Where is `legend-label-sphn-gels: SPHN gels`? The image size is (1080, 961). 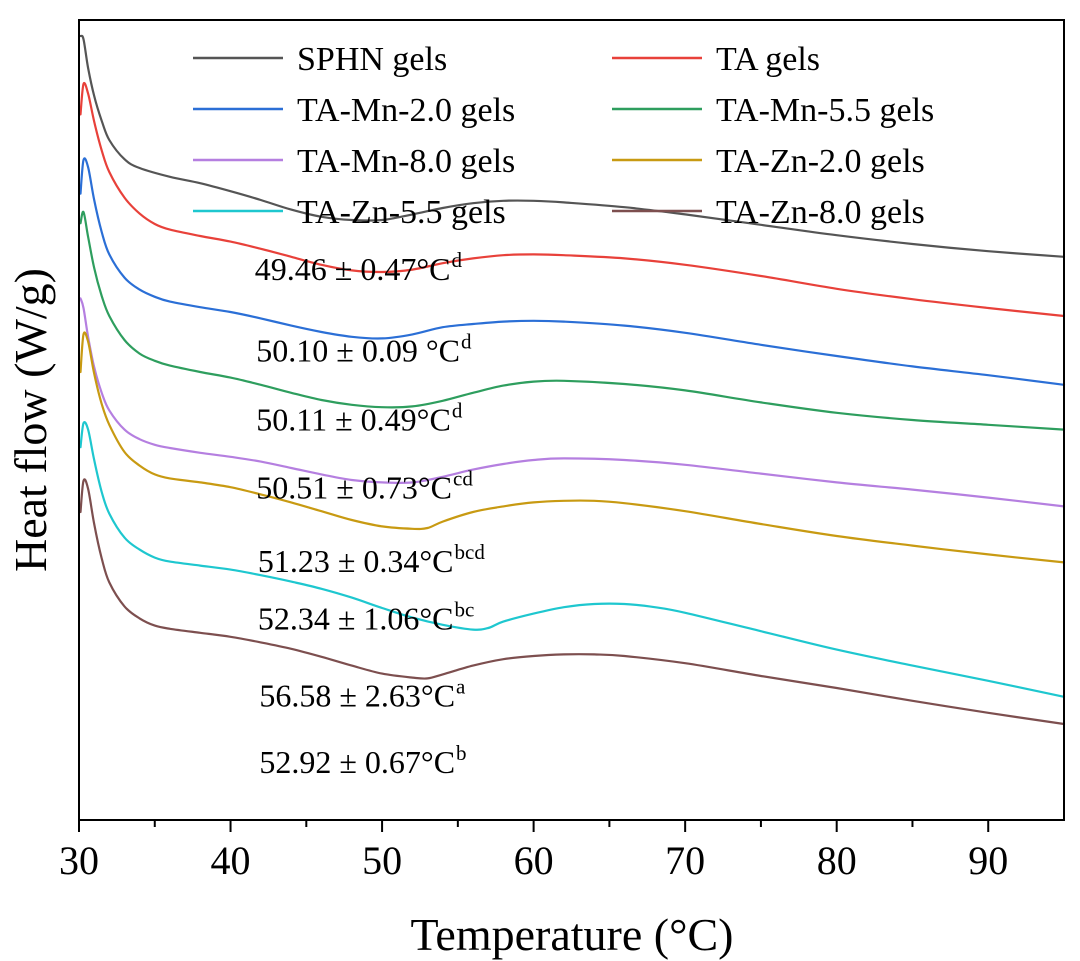 legend-label-sphn-gels: SPHN gels is located at coordinates (372, 59).